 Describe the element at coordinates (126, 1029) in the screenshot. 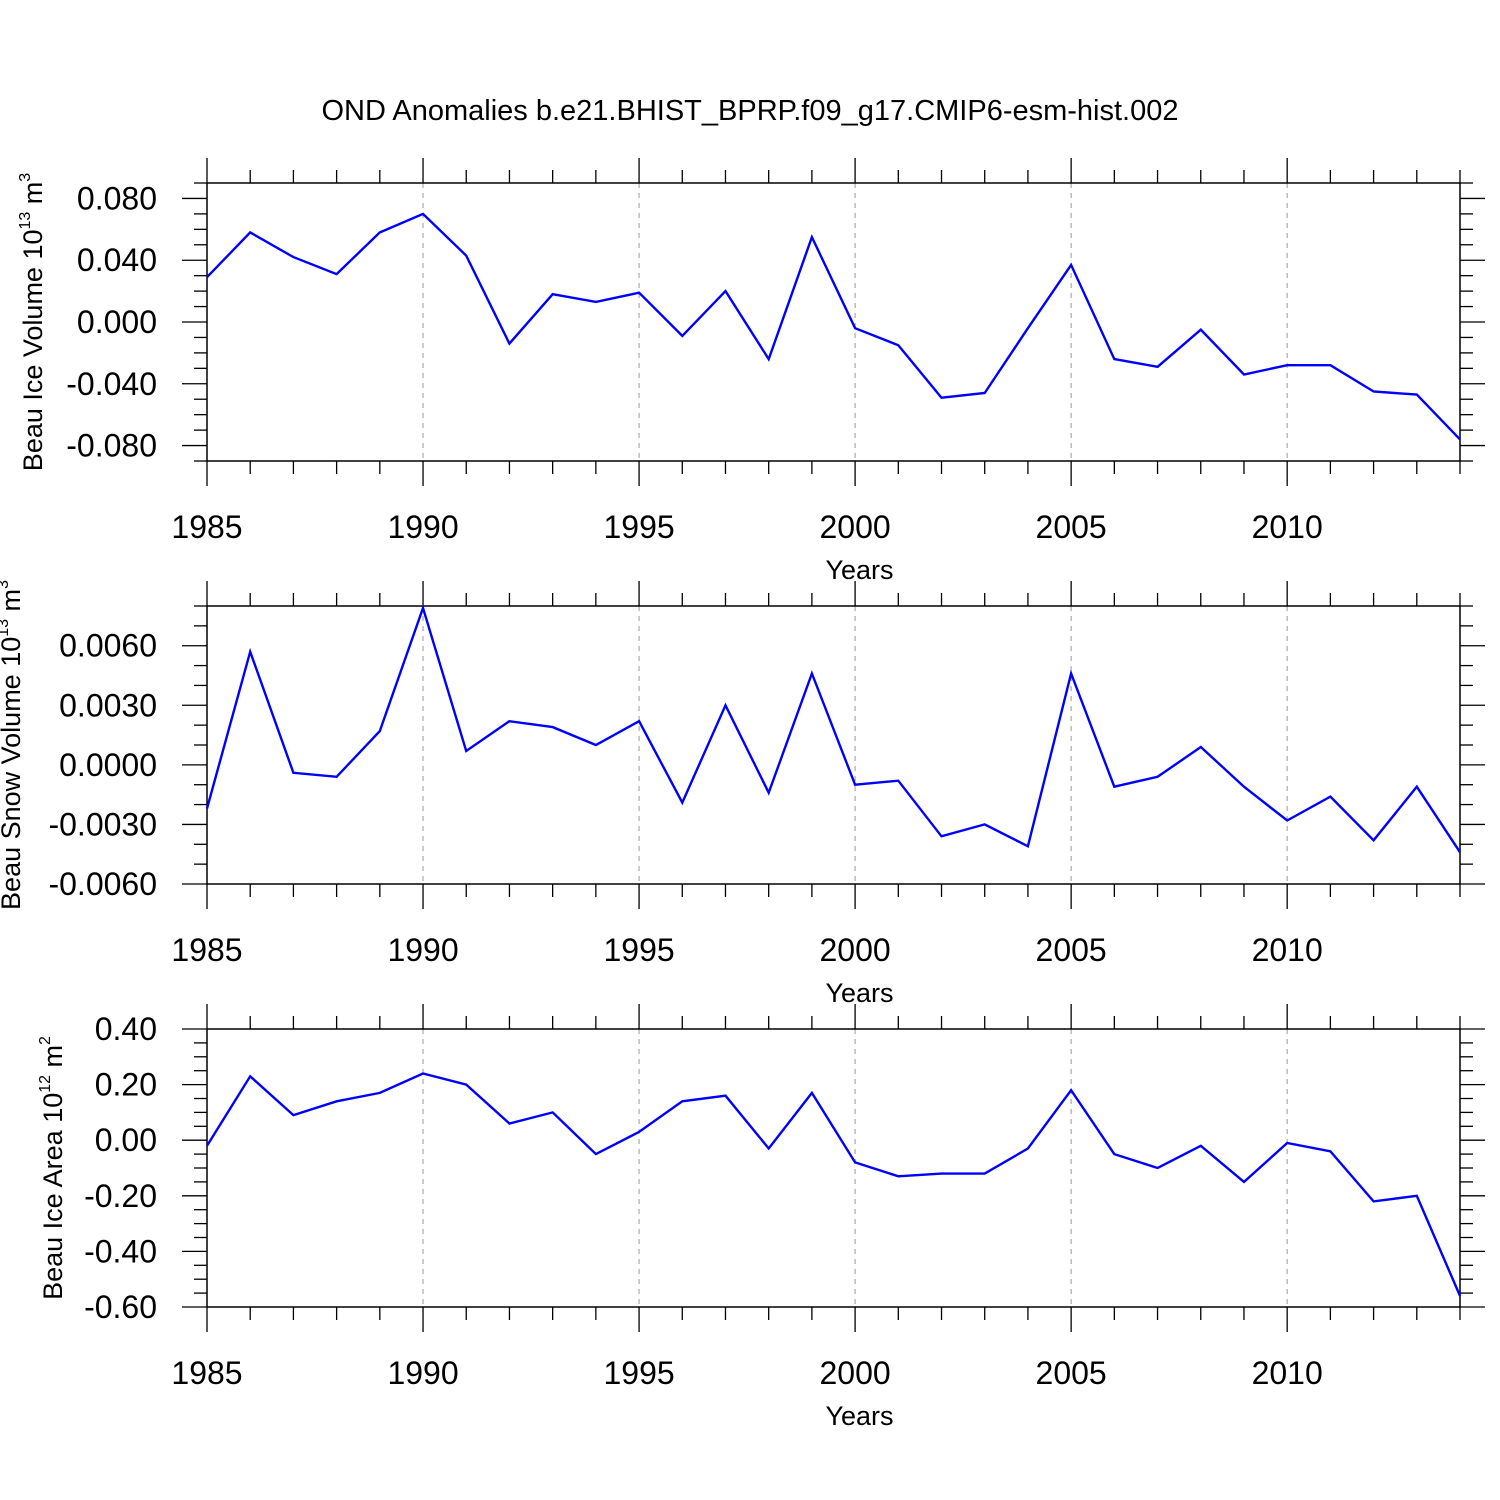

I see `y-tick-label: 0.40` at that location.